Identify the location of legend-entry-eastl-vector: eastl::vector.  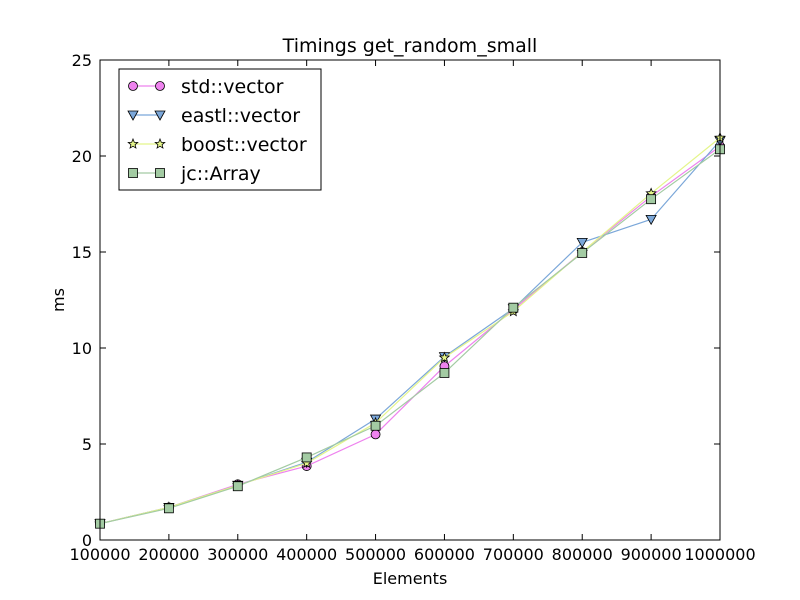
(213, 116).